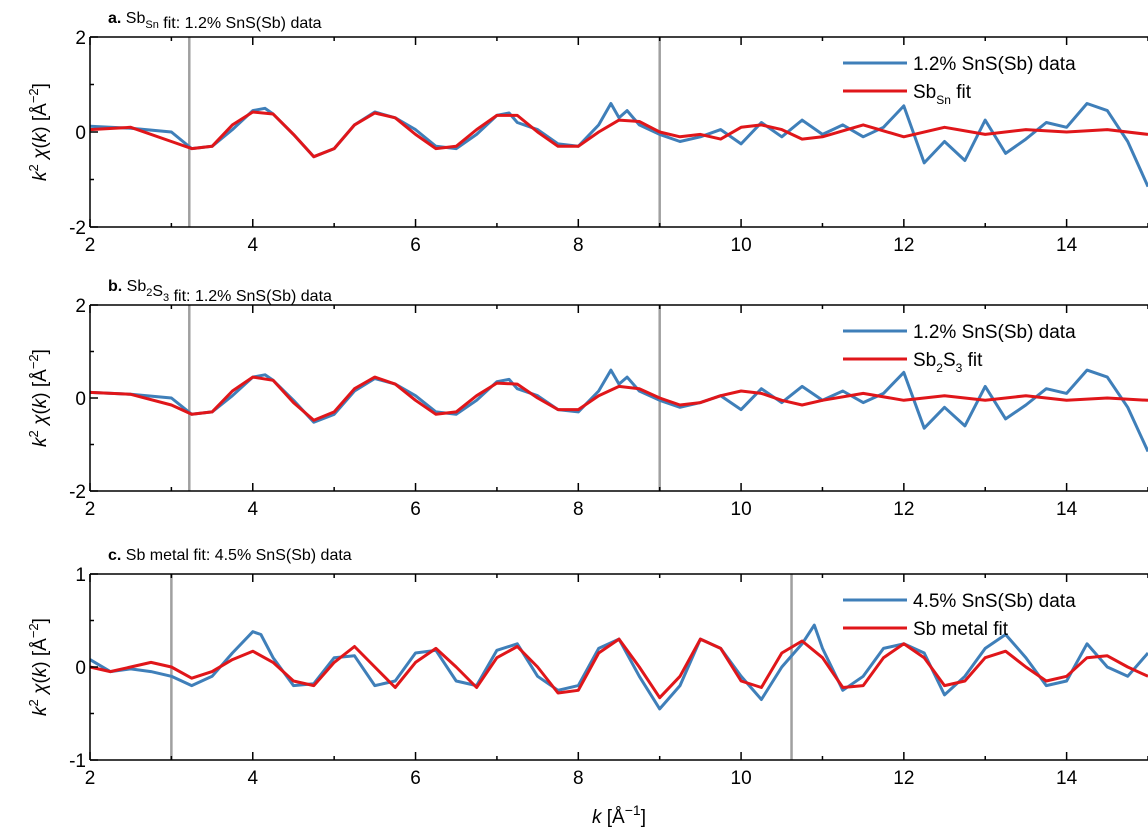 Image resolution: width=1148 pixels, height=835 pixels. Describe the element at coordinates (215, 21) in the screenshot. I see `panel-title: a. SbSn fit: 1.2% SnS(Sb) data` at that location.